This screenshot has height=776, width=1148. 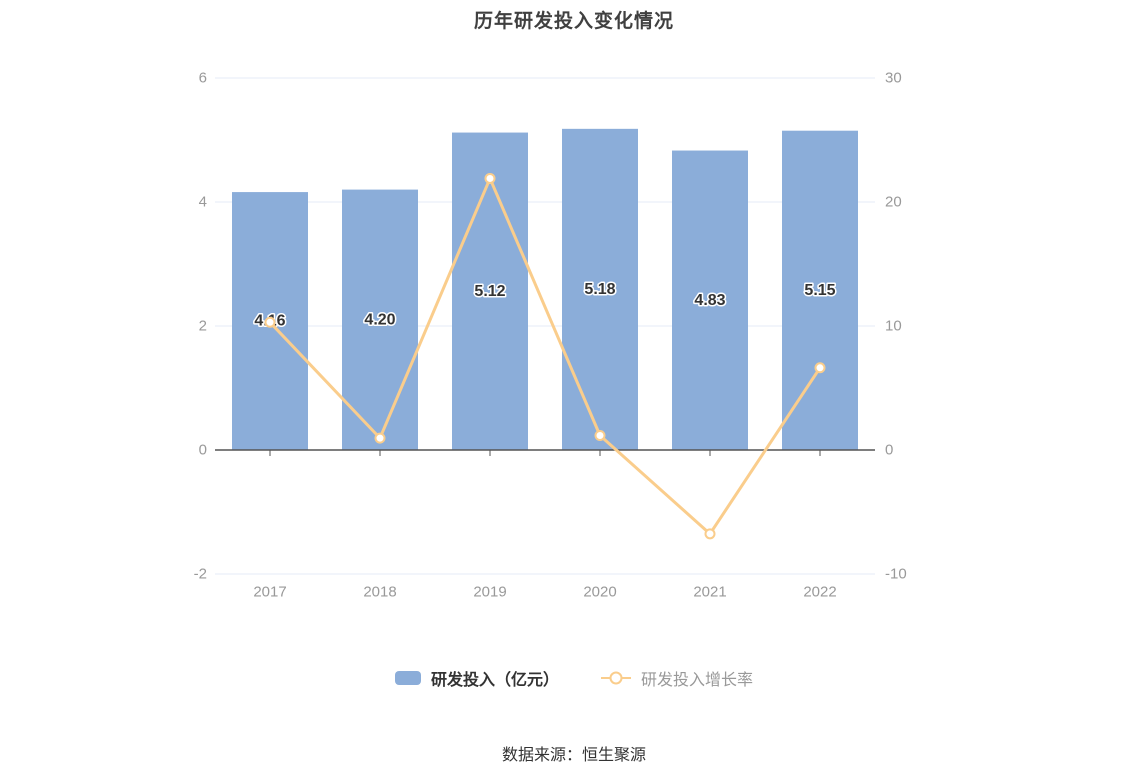 What do you see at coordinates (819, 592) in the screenshot?
I see `x-axis-label-2022: 2022` at bounding box center [819, 592].